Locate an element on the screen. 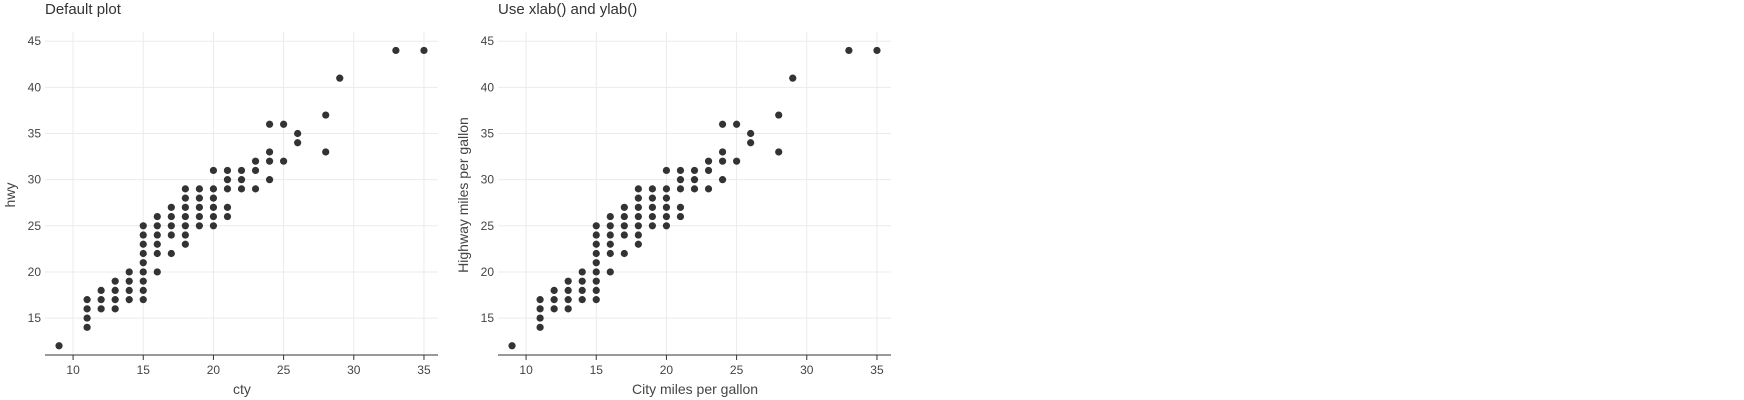 The image size is (1744, 400). chart-title: Use xlab() and ylab() is located at coordinates (567, 9).